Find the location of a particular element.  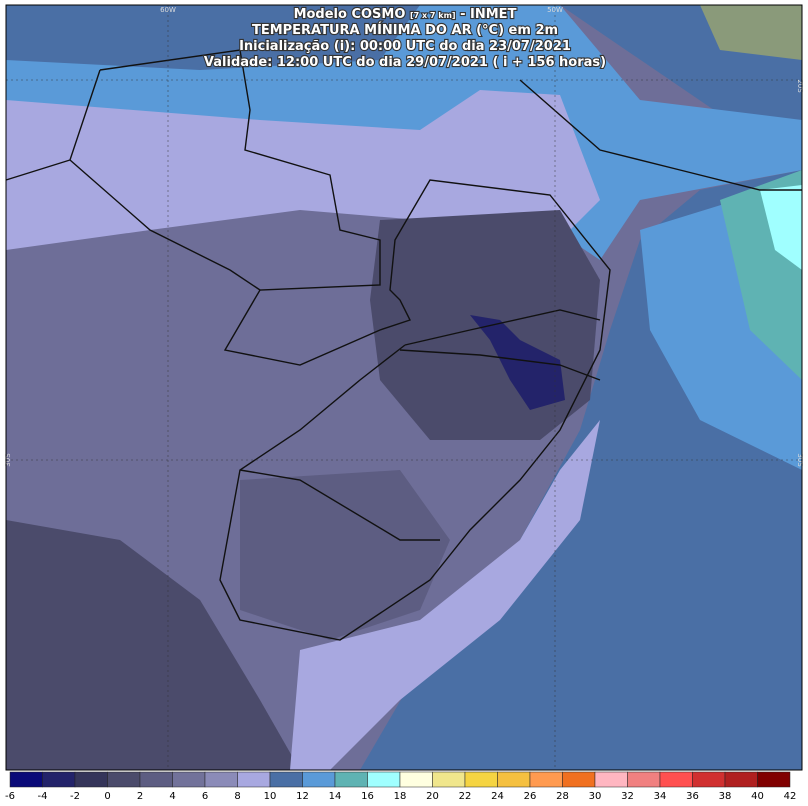

colorbar-label: 32 is located at coordinates (627, 796).